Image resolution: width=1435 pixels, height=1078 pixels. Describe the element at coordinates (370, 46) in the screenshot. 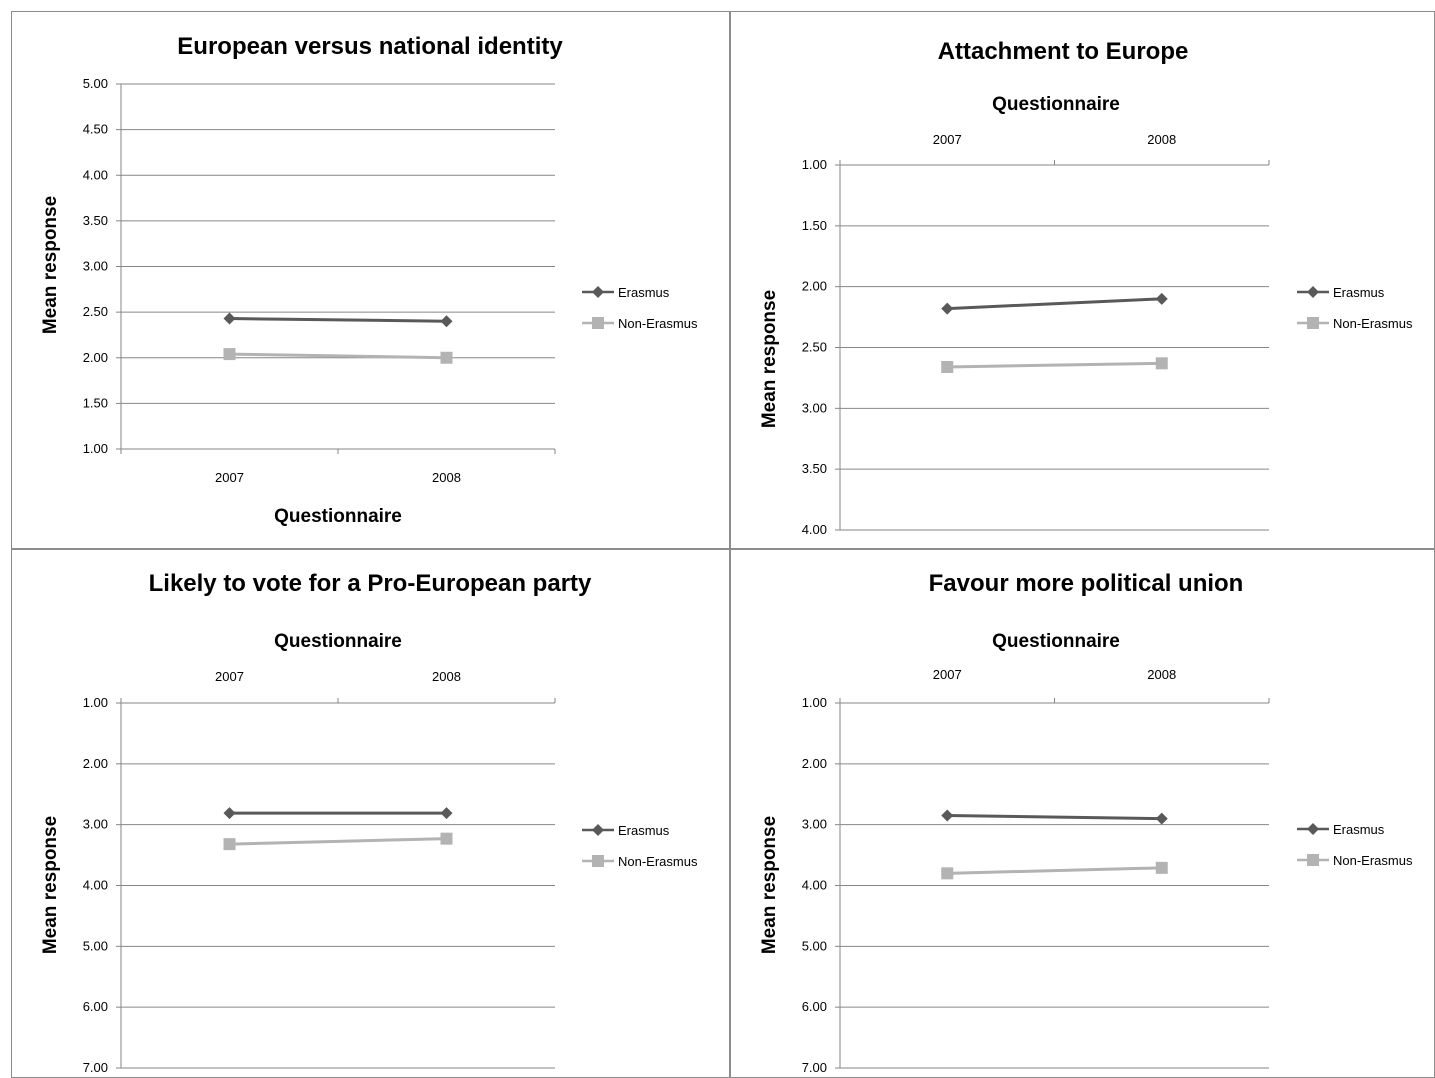

I see `chart-title: European versus national identity` at that location.